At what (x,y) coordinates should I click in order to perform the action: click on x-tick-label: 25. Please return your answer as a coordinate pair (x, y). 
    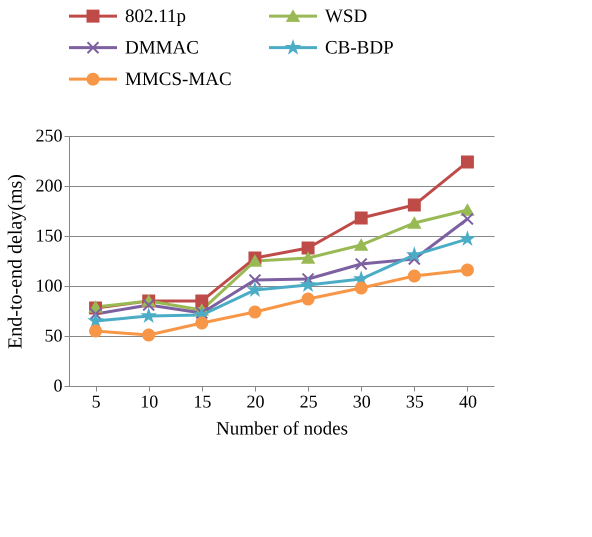
    Looking at the image, I should click on (309, 402).